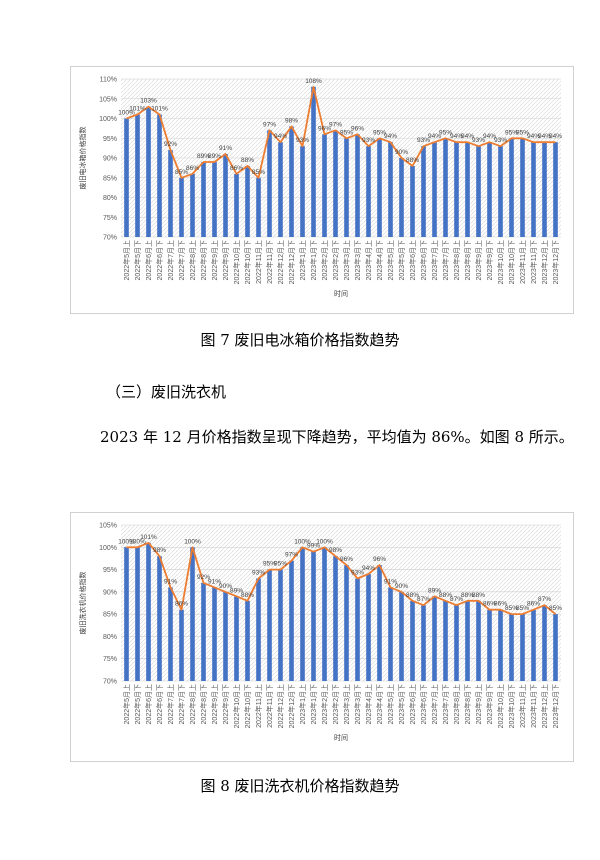  I want to click on fig7-x-tick-label: 2023年11月下, so click(533, 262).